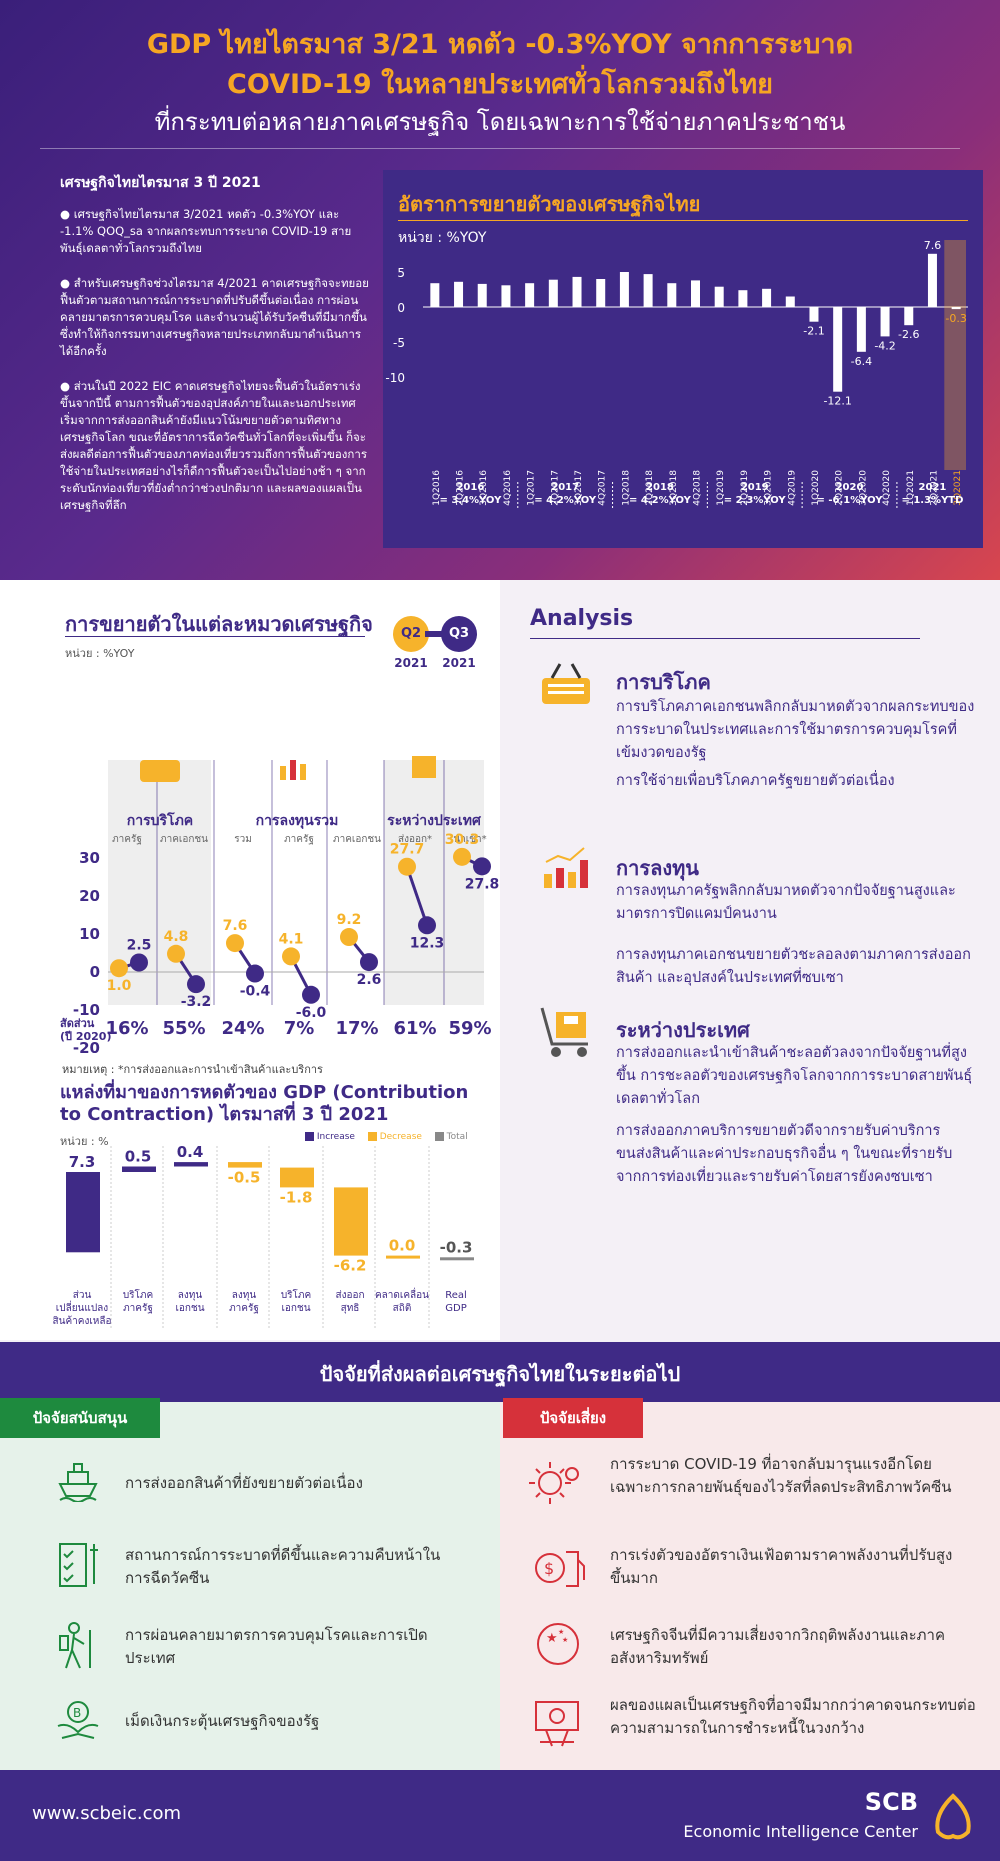 Image resolution: width=1000 pixels, height=1861 pixels. Describe the element at coordinates (357, 1028) in the screenshot. I see `share-value: 17%` at that location.